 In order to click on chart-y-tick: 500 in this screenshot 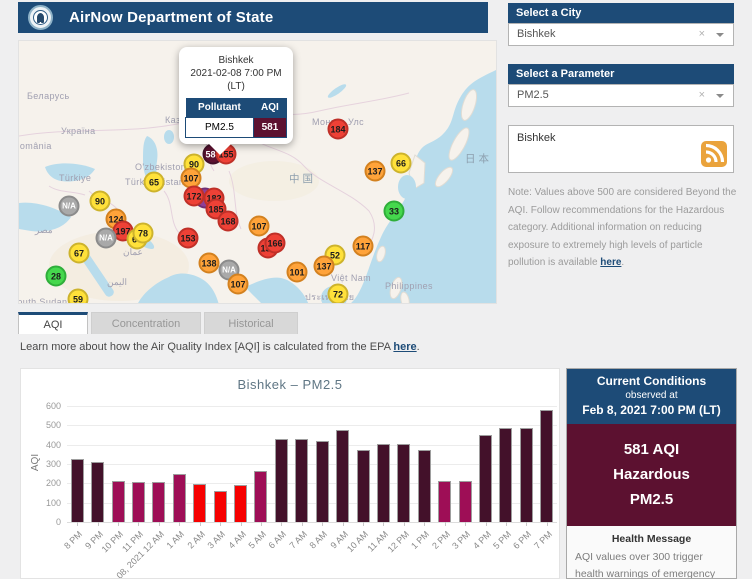, I will do `click(53, 425)`.